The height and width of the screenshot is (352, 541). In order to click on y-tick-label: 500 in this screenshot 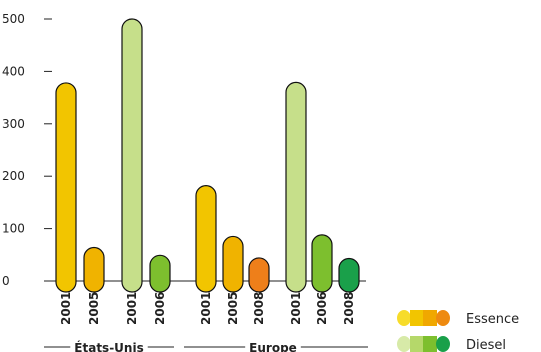, I will do `click(13, 19)`.